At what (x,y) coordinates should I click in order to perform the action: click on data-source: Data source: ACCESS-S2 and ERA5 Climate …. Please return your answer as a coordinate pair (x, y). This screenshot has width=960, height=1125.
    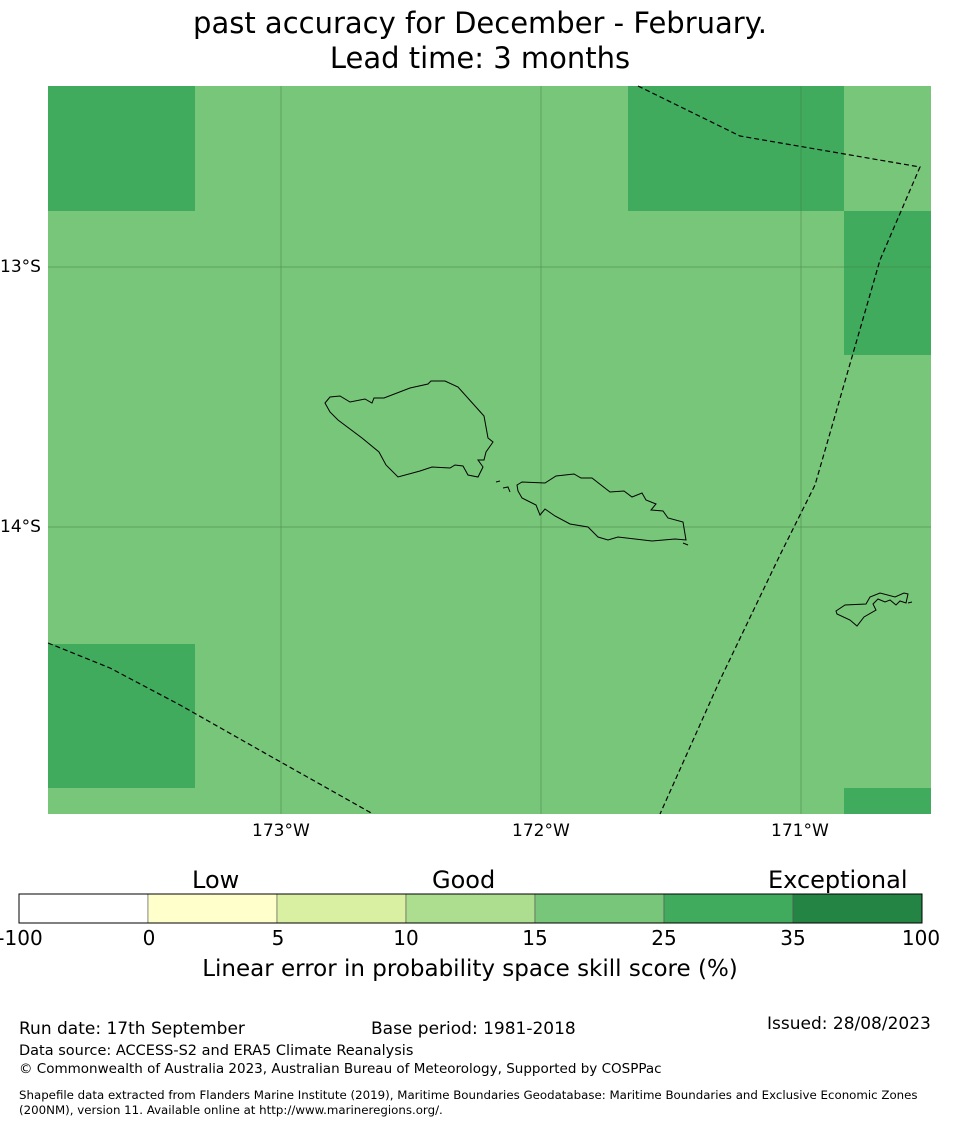
    Looking at the image, I should click on (216, 1051).